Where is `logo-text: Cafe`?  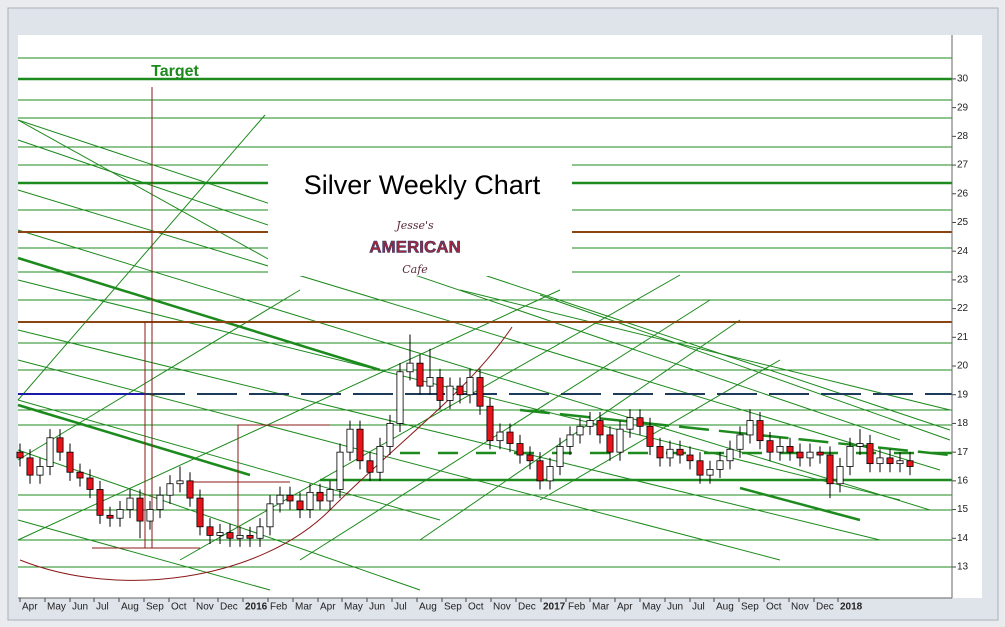
logo-text: Cafe is located at coordinates (415, 269).